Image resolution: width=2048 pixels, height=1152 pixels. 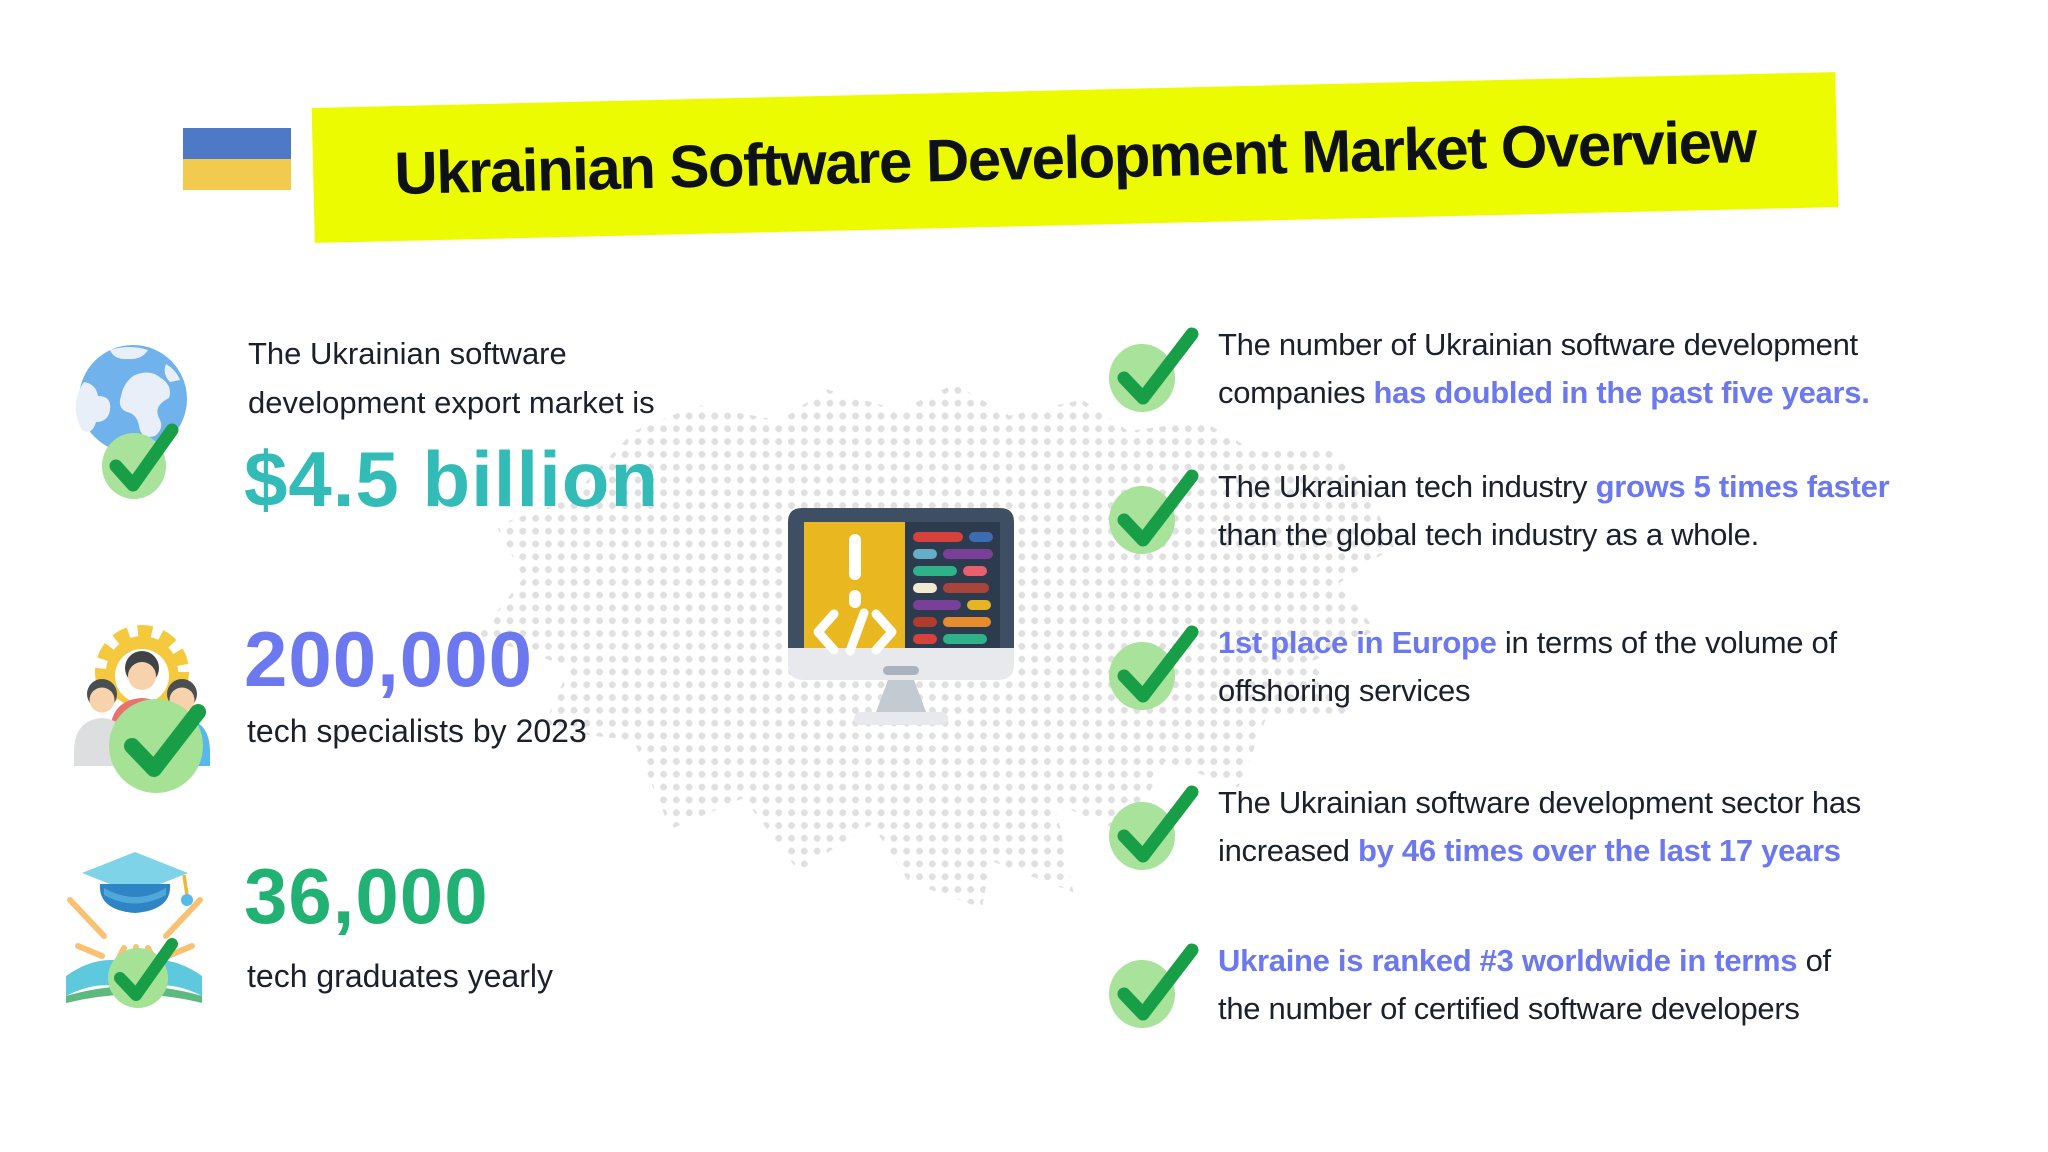 I want to click on stat-export-value: $4.5 billion, so click(x=452, y=479).